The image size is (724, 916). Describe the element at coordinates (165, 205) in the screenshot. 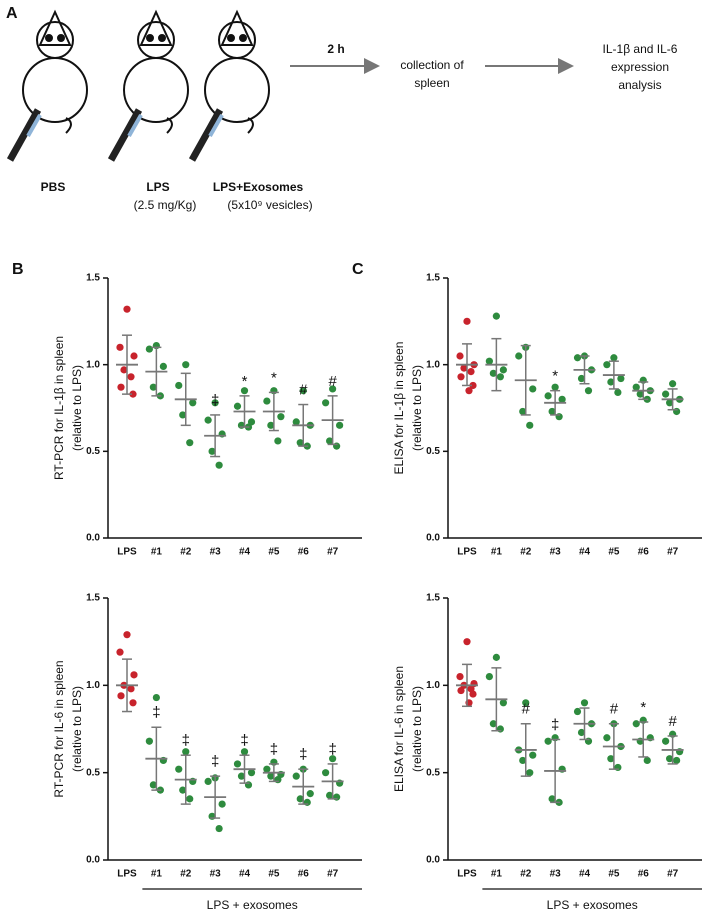

I see `group-dose: (2.5 mg/Kg)` at that location.